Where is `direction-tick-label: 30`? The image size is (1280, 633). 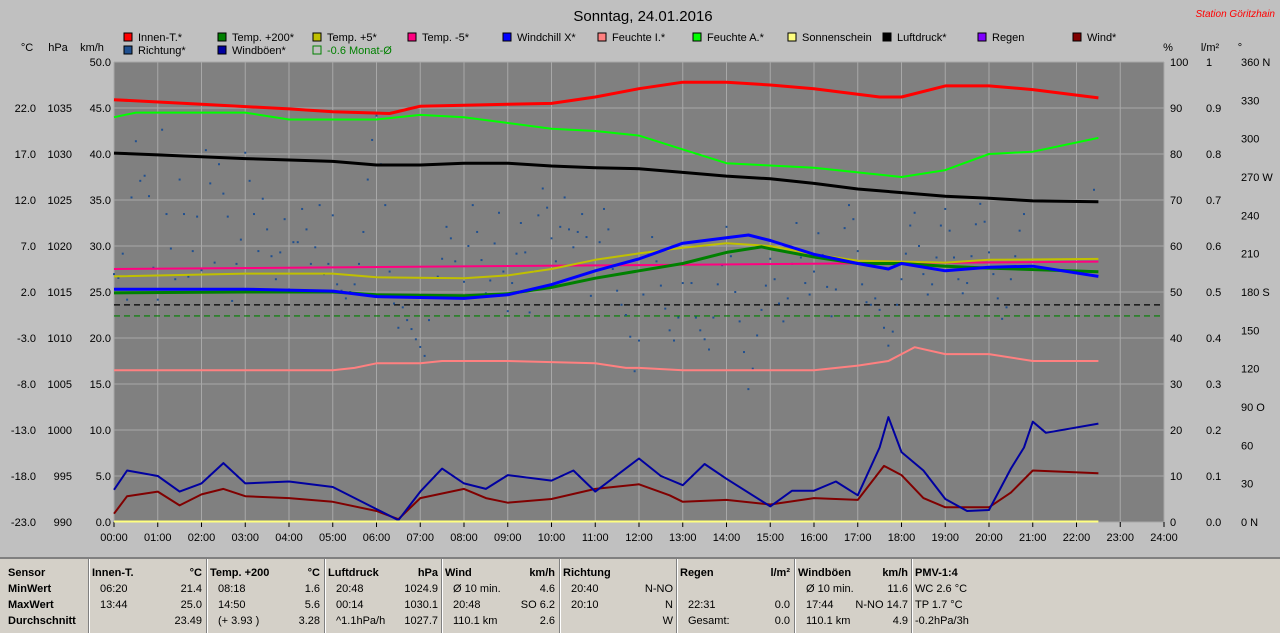 direction-tick-label: 30 is located at coordinates (1247, 485).